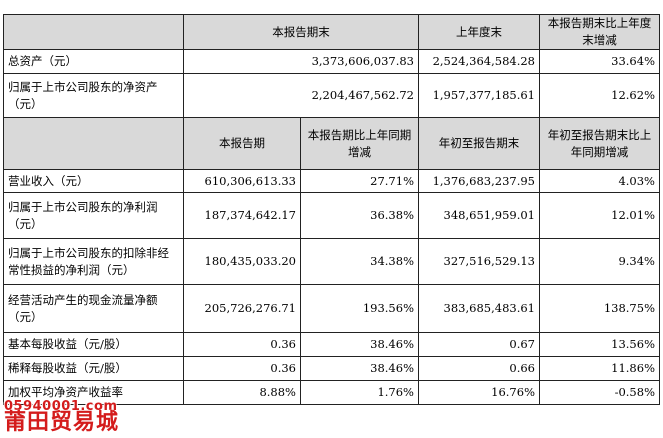 Image resolution: width=663 pixels, height=438 pixels. Describe the element at coordinates (599, 95) in the screenshot. I see `value-change: 12.62%` at that location.